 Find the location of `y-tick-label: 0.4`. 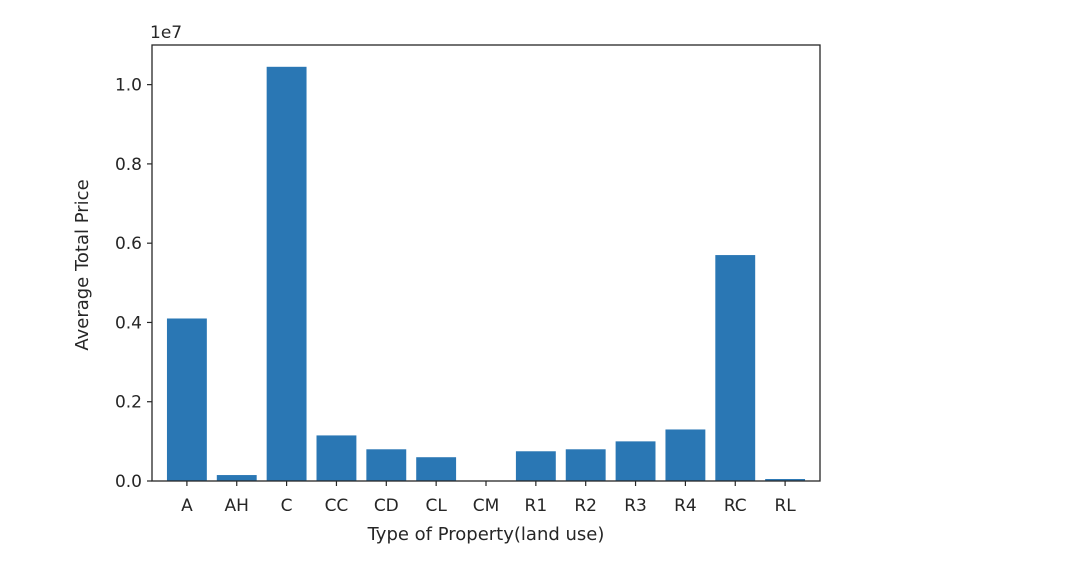

y-tick-label: 0.4 is located at coordinates (128, 323).